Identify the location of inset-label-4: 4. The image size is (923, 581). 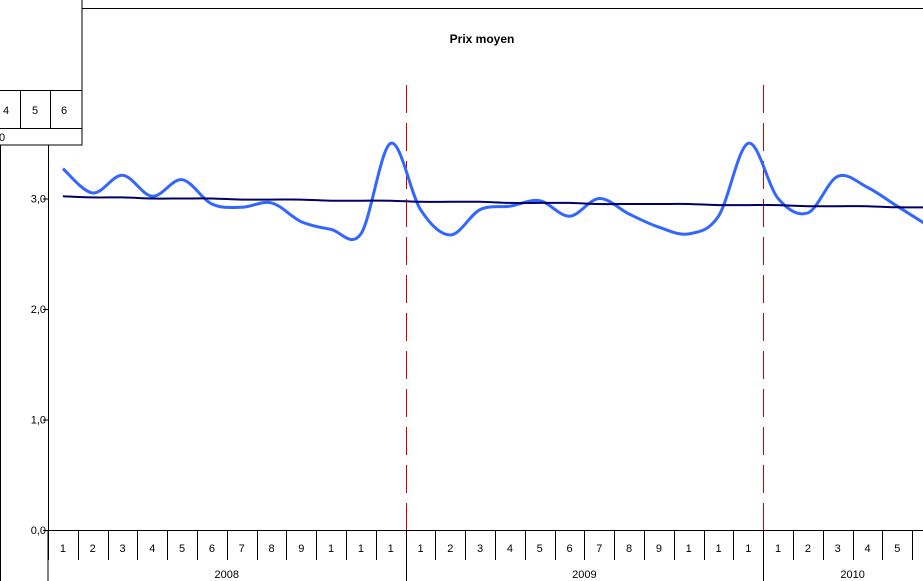
(6, 111).